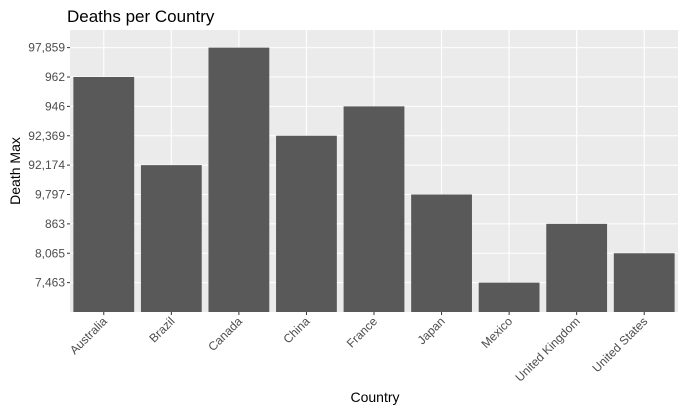 The image size is (690, 412). What do you see at coordinates (619, 344) in the screenshot?
I see `x-tick-label: United States` at bounding box center [619, 344].